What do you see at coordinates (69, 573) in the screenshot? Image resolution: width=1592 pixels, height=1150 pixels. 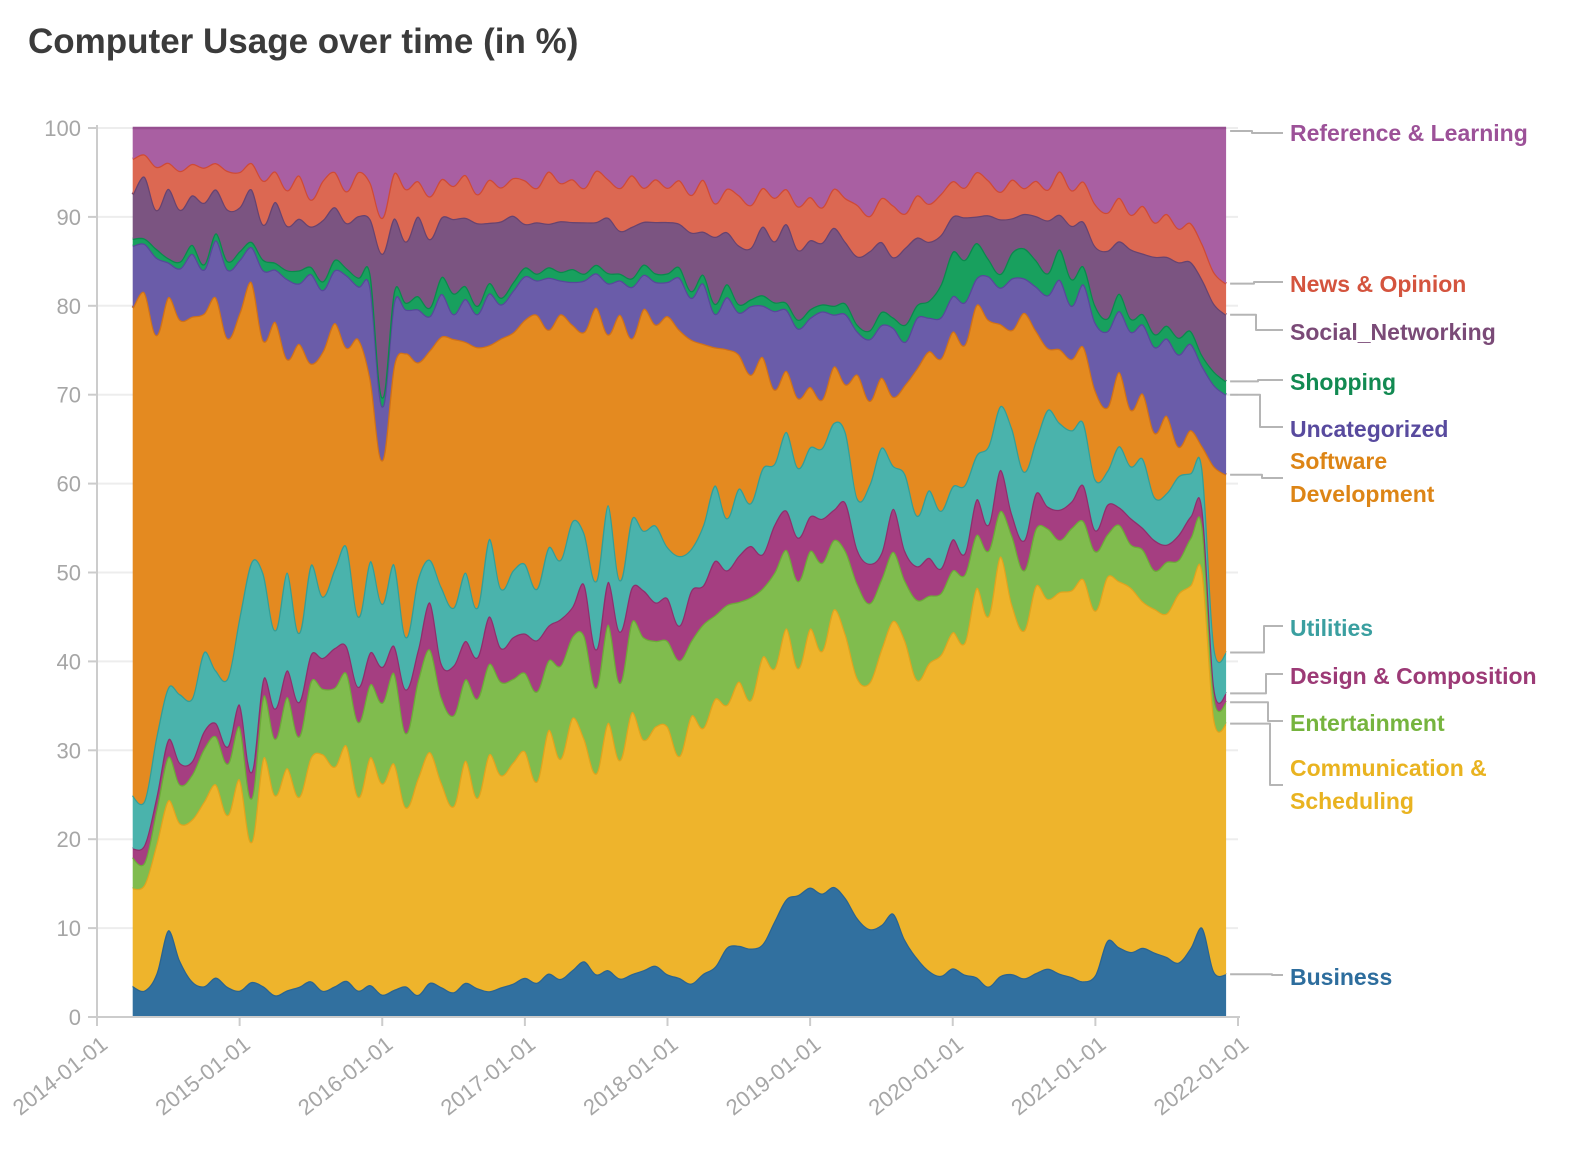 I see `y-tick-label: 50` at bounding box center [69, 573].